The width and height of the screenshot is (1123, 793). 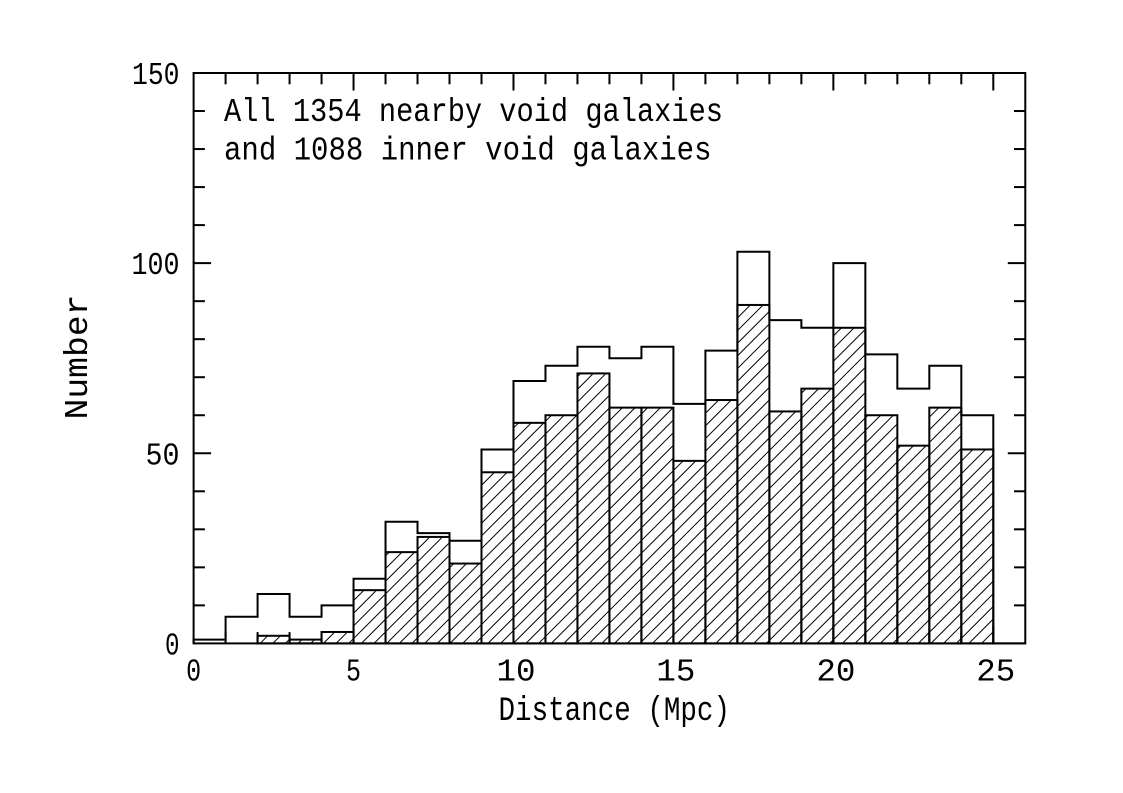 I want to click on svg-text: 10, so click(x=515, y=673).